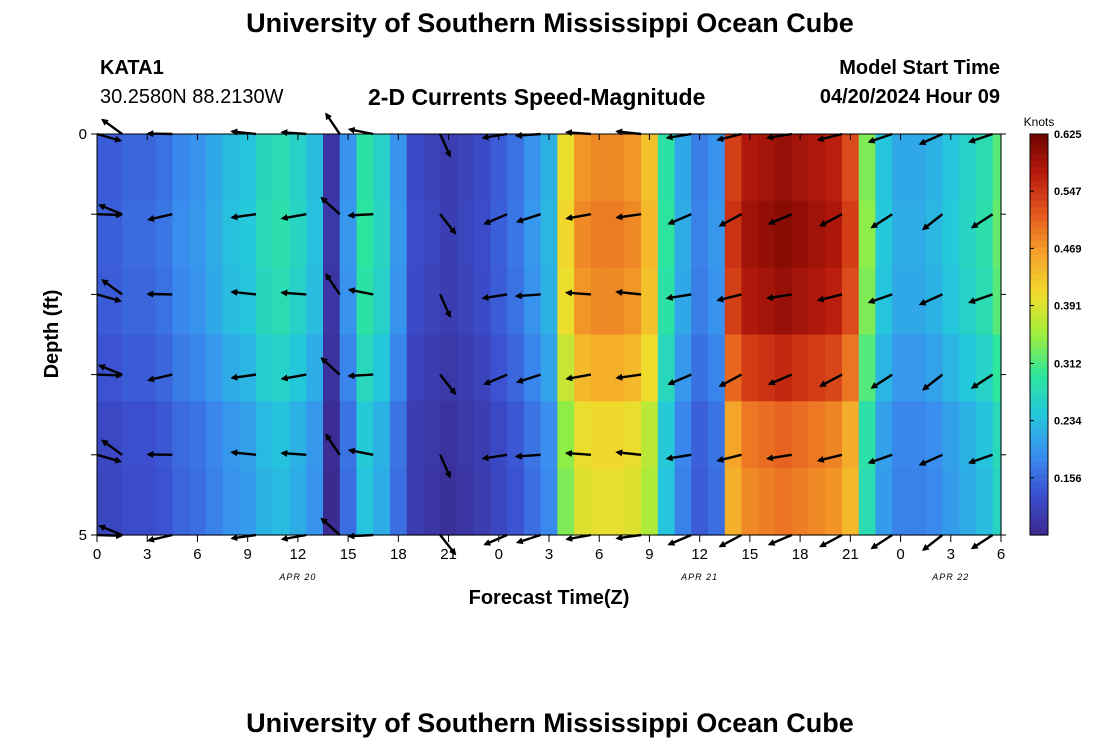 The width and height of the screenshot is (1100, 750). Describe the element at coordinates (192, 97) in the screenshot. I see `station-coordinates: 30.2580N 88.2130W` at that location.